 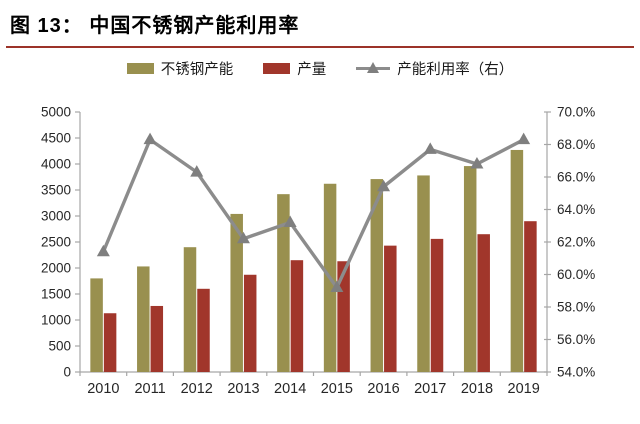 I want to click on page-title: 图 13： 中国不锈钢产能利用率, so click(x=155, y=26).